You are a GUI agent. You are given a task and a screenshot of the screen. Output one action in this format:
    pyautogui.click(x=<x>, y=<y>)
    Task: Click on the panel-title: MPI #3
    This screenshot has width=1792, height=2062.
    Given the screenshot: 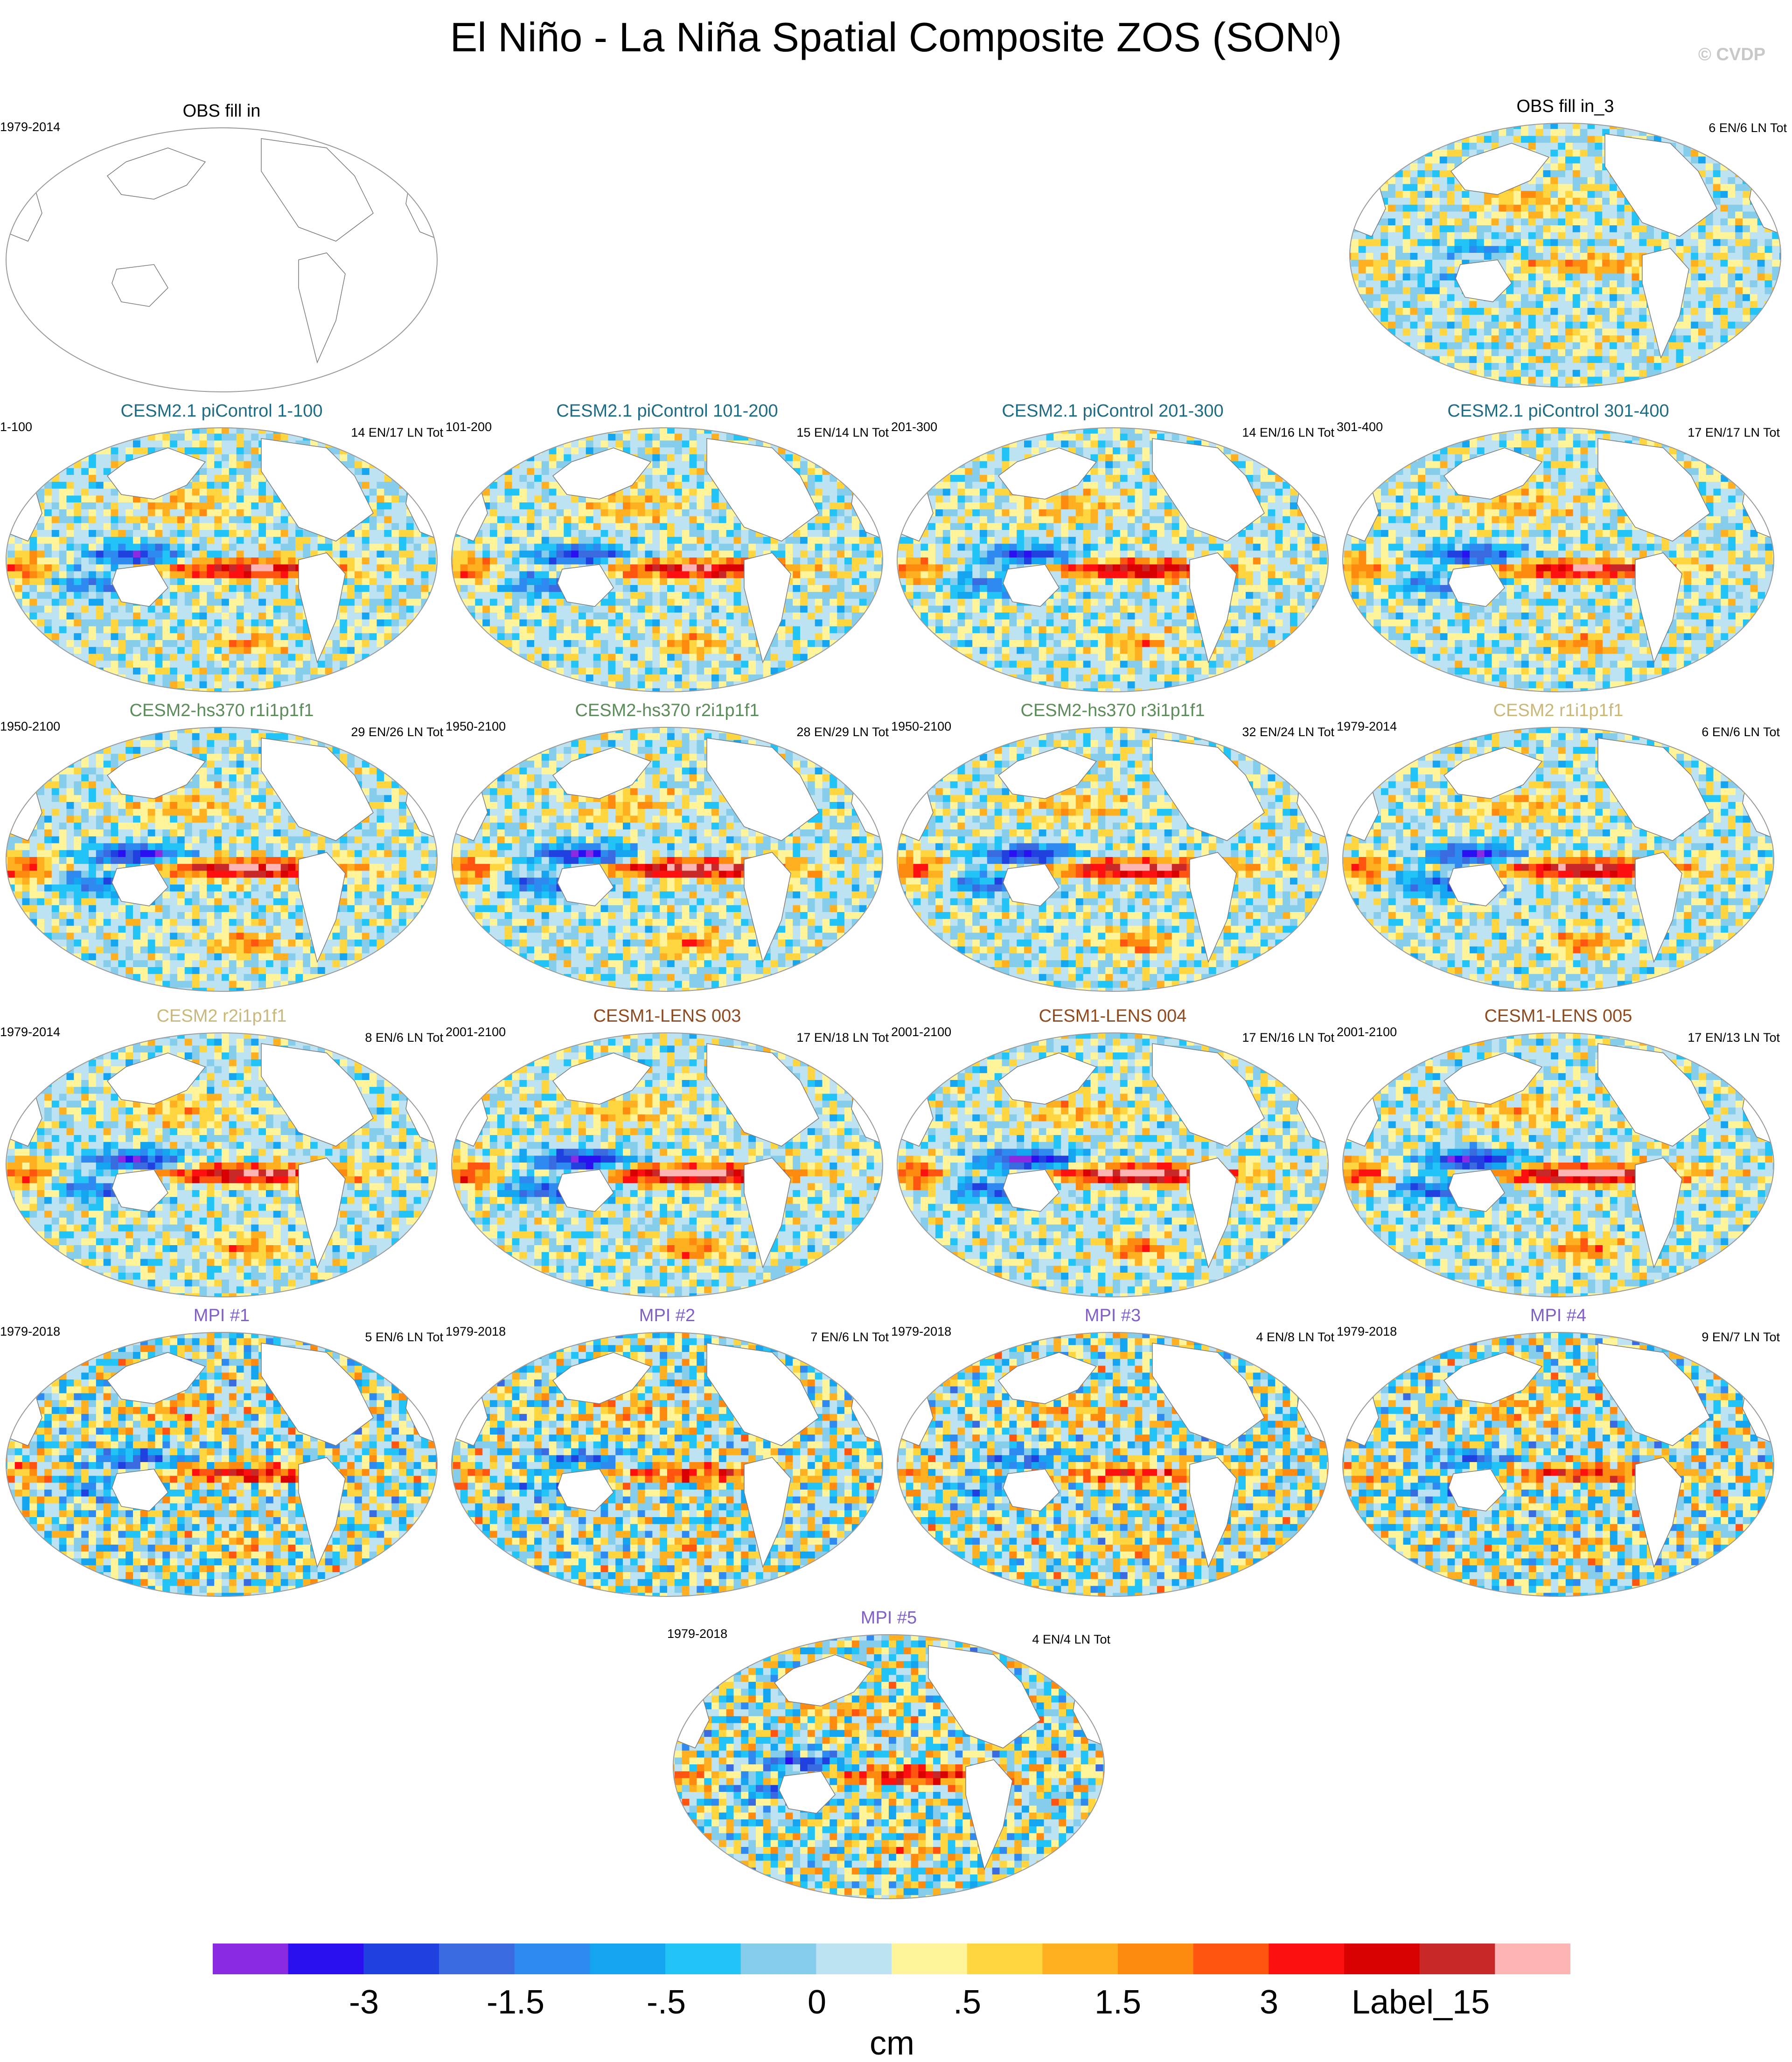 What is the action you would take?
    pyautogui.click(x=1112, y=1316)
    